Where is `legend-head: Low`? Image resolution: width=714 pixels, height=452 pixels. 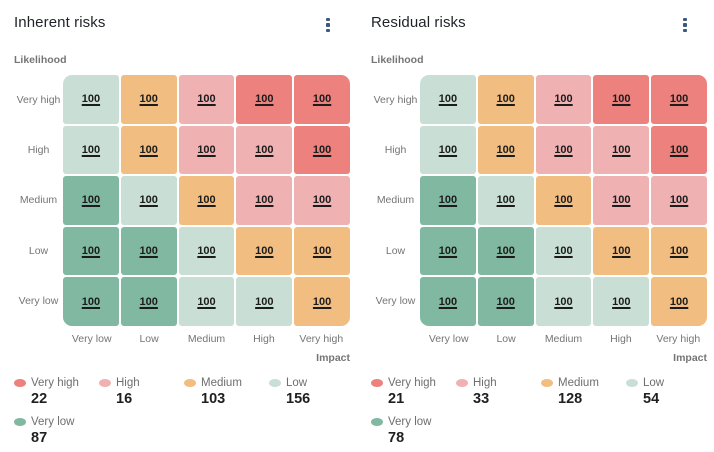
legend-head: Low is located at coordinates (311, 383).